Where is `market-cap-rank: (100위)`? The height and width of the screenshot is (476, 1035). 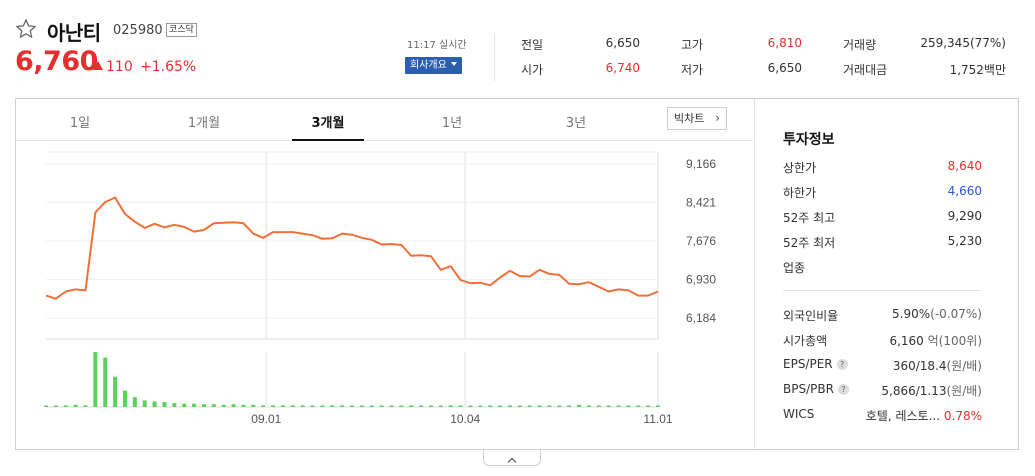 market-cap-rank: (100위) is located at coordinates (960, 341).